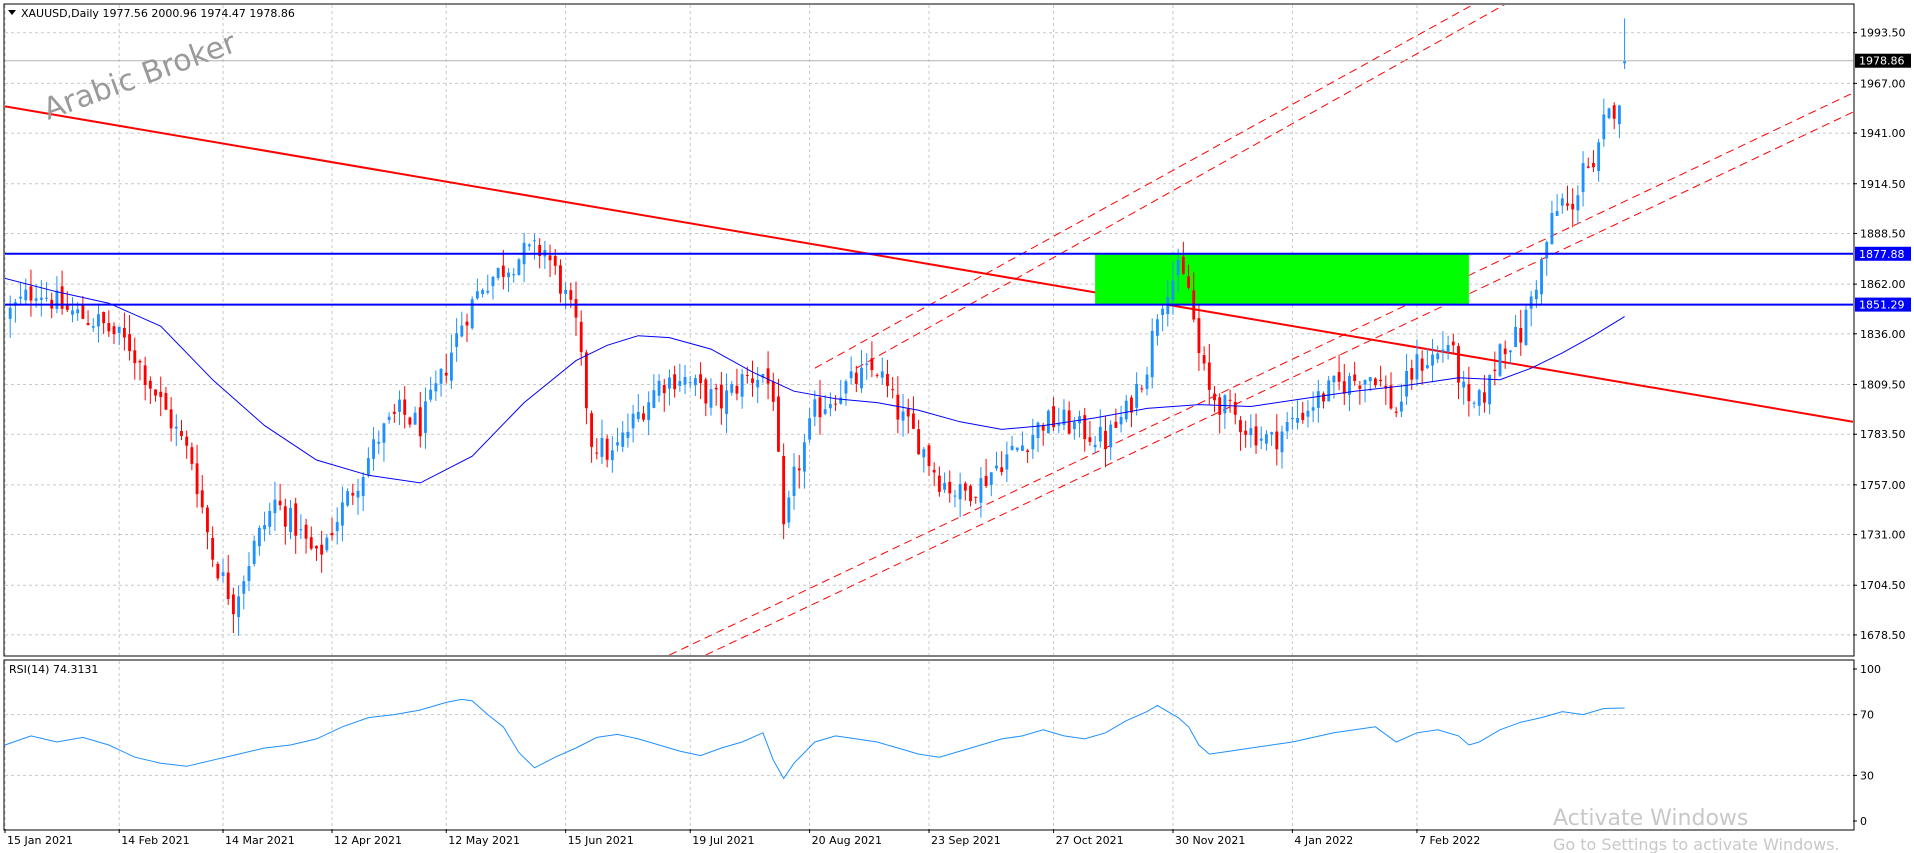 The height and width of the screenshot is (853, 1914). I want to click on rsi-tick-label: 30, so click(1867, 775).